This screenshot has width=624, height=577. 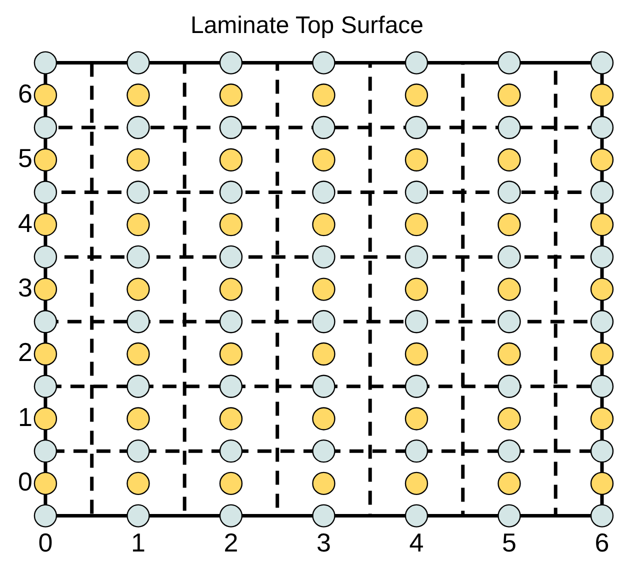 What do you see at coordinates (25, 223) in the screenshot?
I see `y-tick-label: 4` at bounding box center [25, 223].